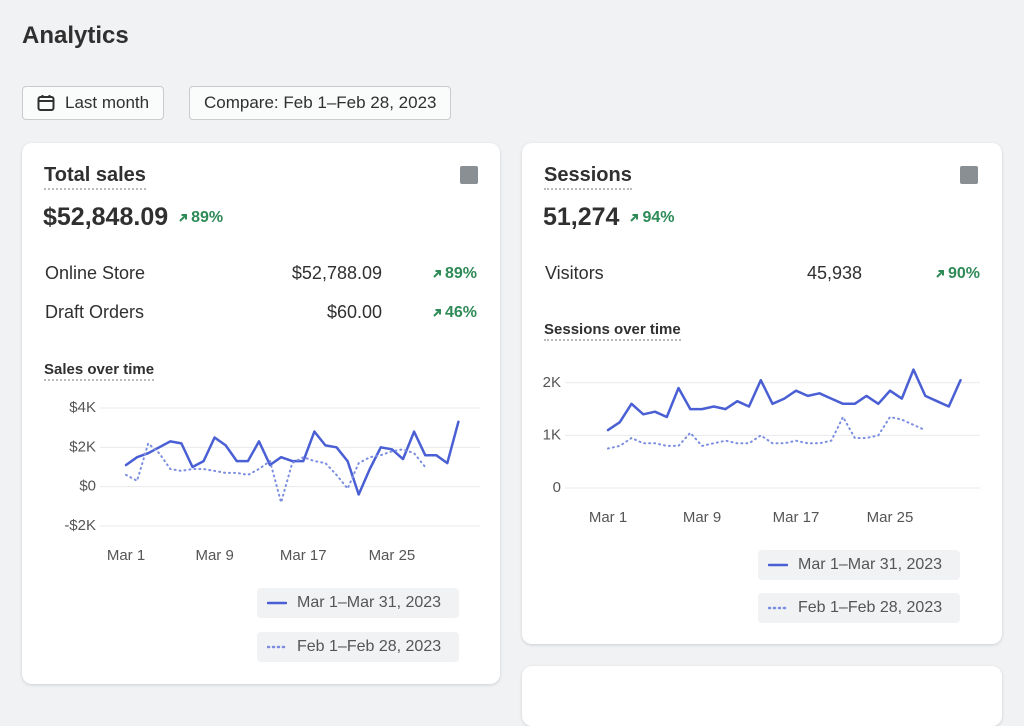  What do you see at coordinates (588, 177) in the screenshot?
I see `card-title: Sessions` at bounding box center [588, 177].